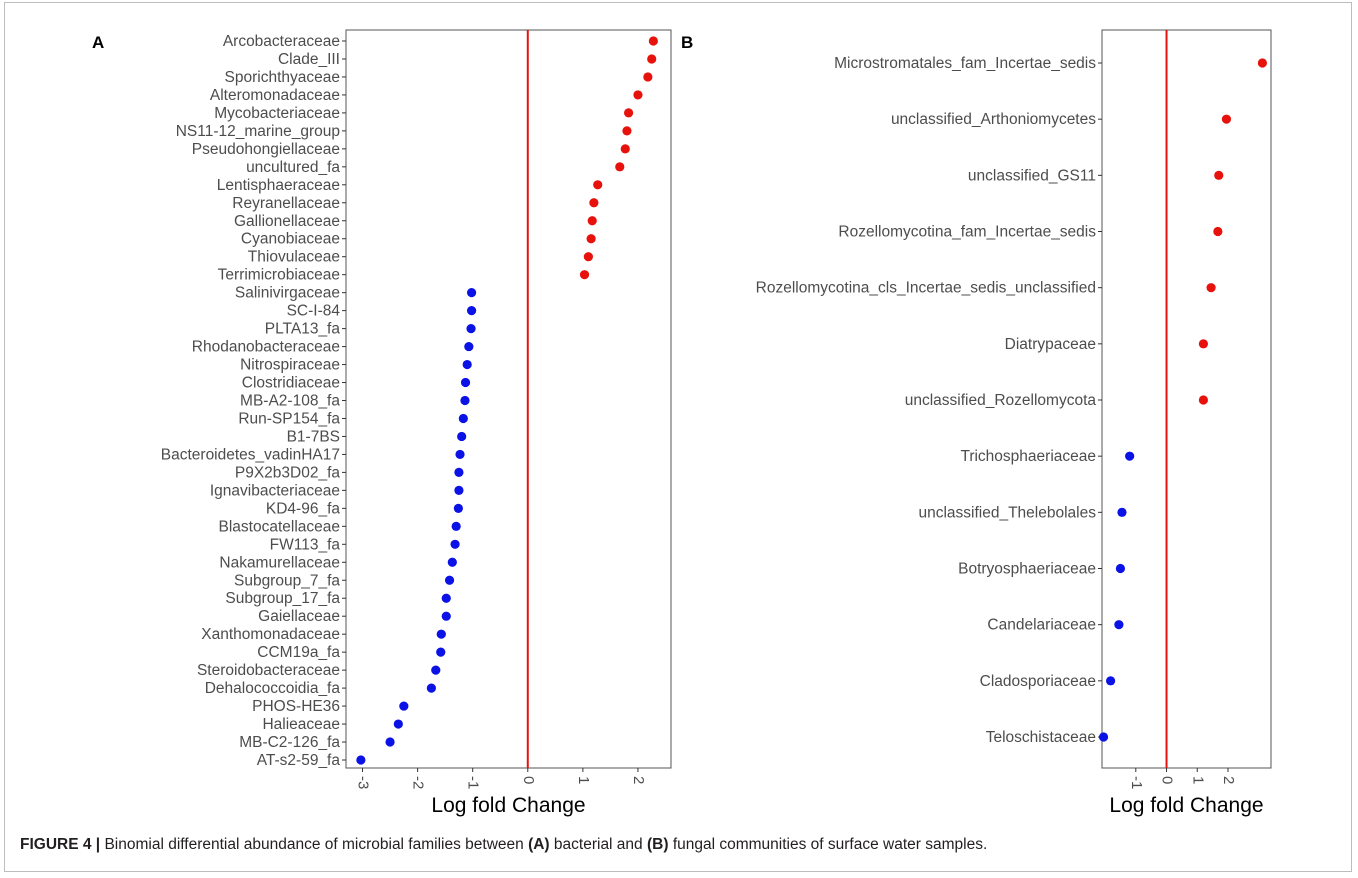 Image resolution: width=1358 pixels, height=878 pixels. Describe the element at coordinates (1007, 512) in the screenshot. I see `y-tick-label: unclassified_Thelebolales` at that location.